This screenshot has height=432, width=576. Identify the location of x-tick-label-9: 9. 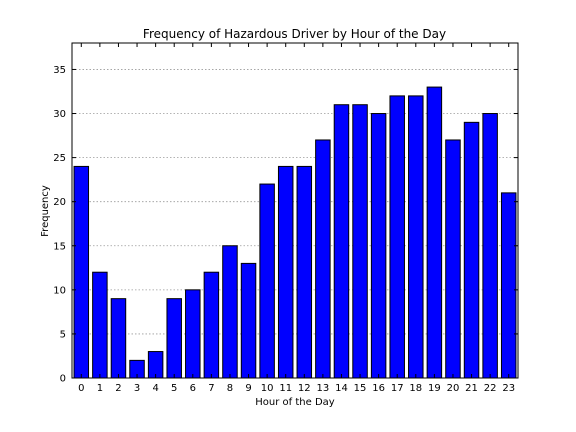
(248, 388).